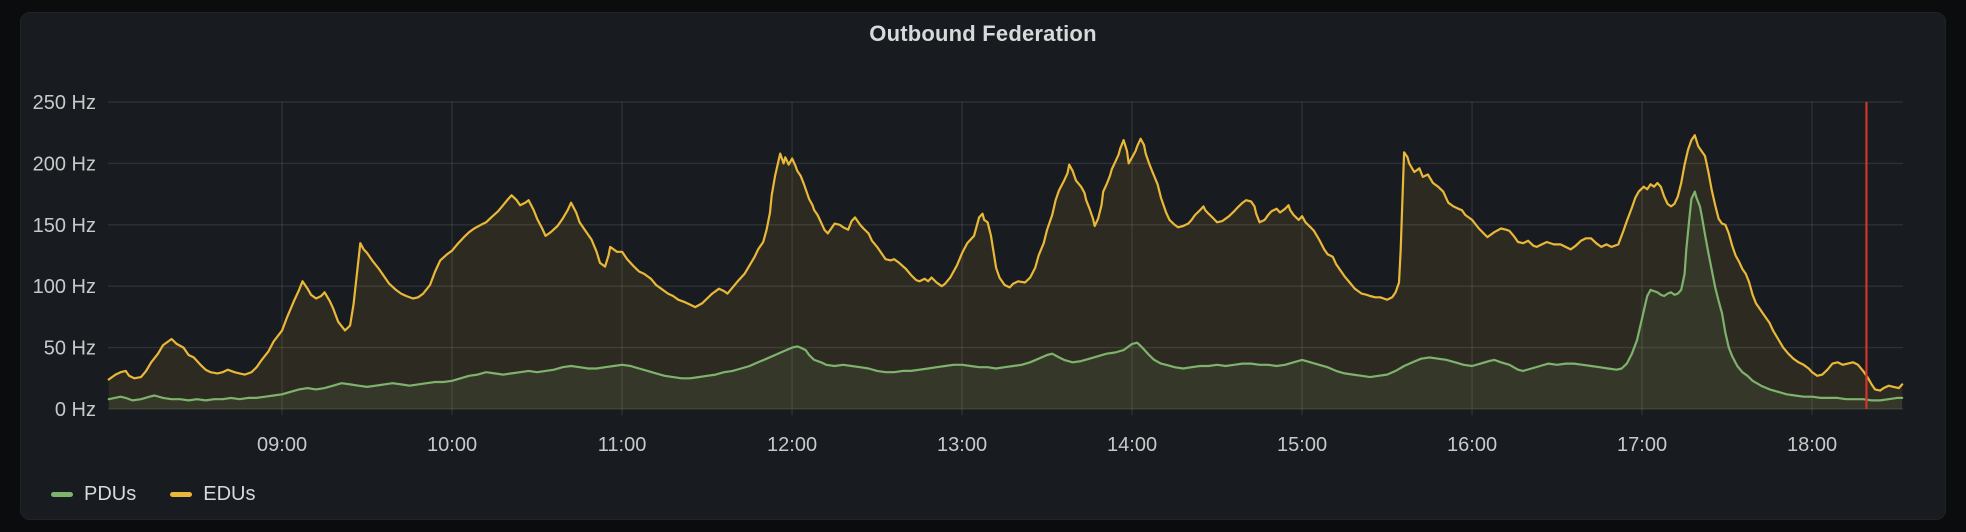  What do you see at coordinates (452, 445) in the screenshot?
I see `x-tick-label: 10:00` at bounding box center [452, 445].